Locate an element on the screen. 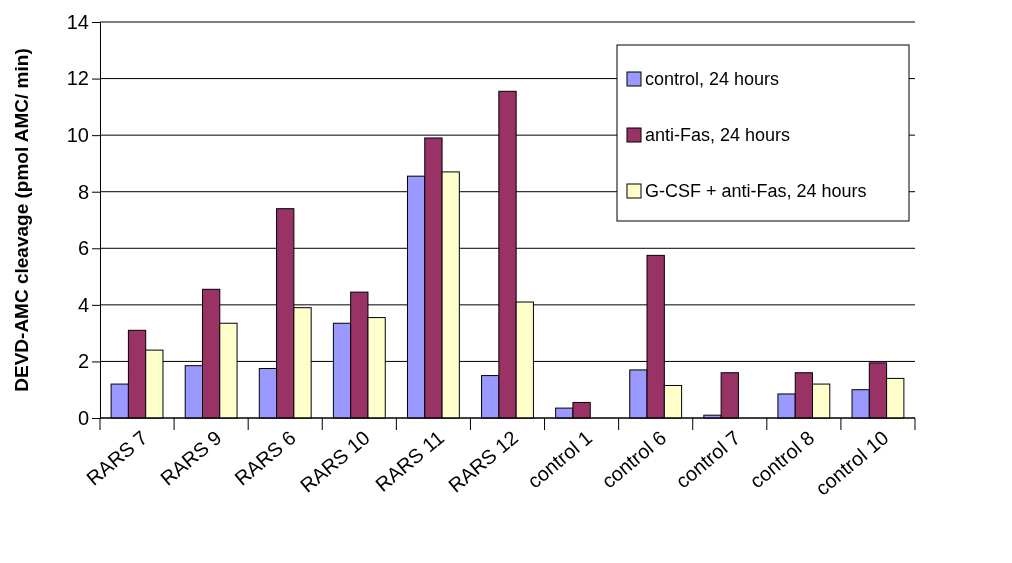  legend-label: G-CSF + anti-Fas, 24 hours is located at coordinates (756, 191).